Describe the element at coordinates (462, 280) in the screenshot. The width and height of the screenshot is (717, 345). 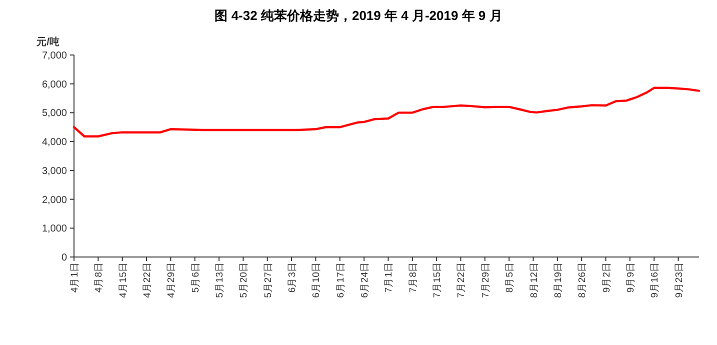
I see `x-tick-label: 7月22日` at that location.